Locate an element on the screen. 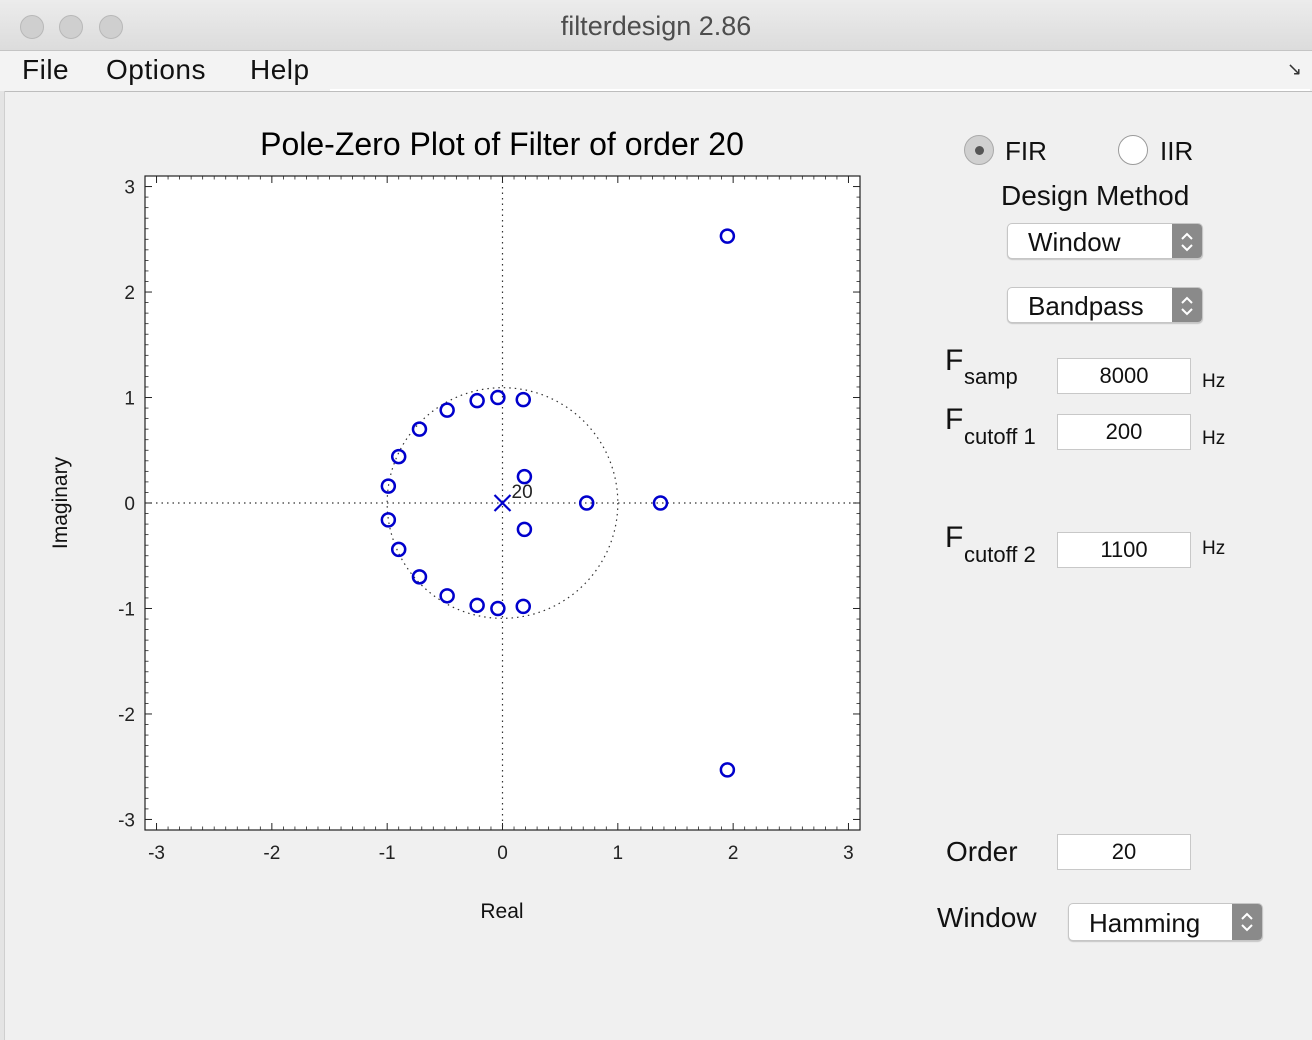 The width and height of the screenshot is (1312, 1040). pole-multiplicity-label: 20 is located at coordinates (522, 492).